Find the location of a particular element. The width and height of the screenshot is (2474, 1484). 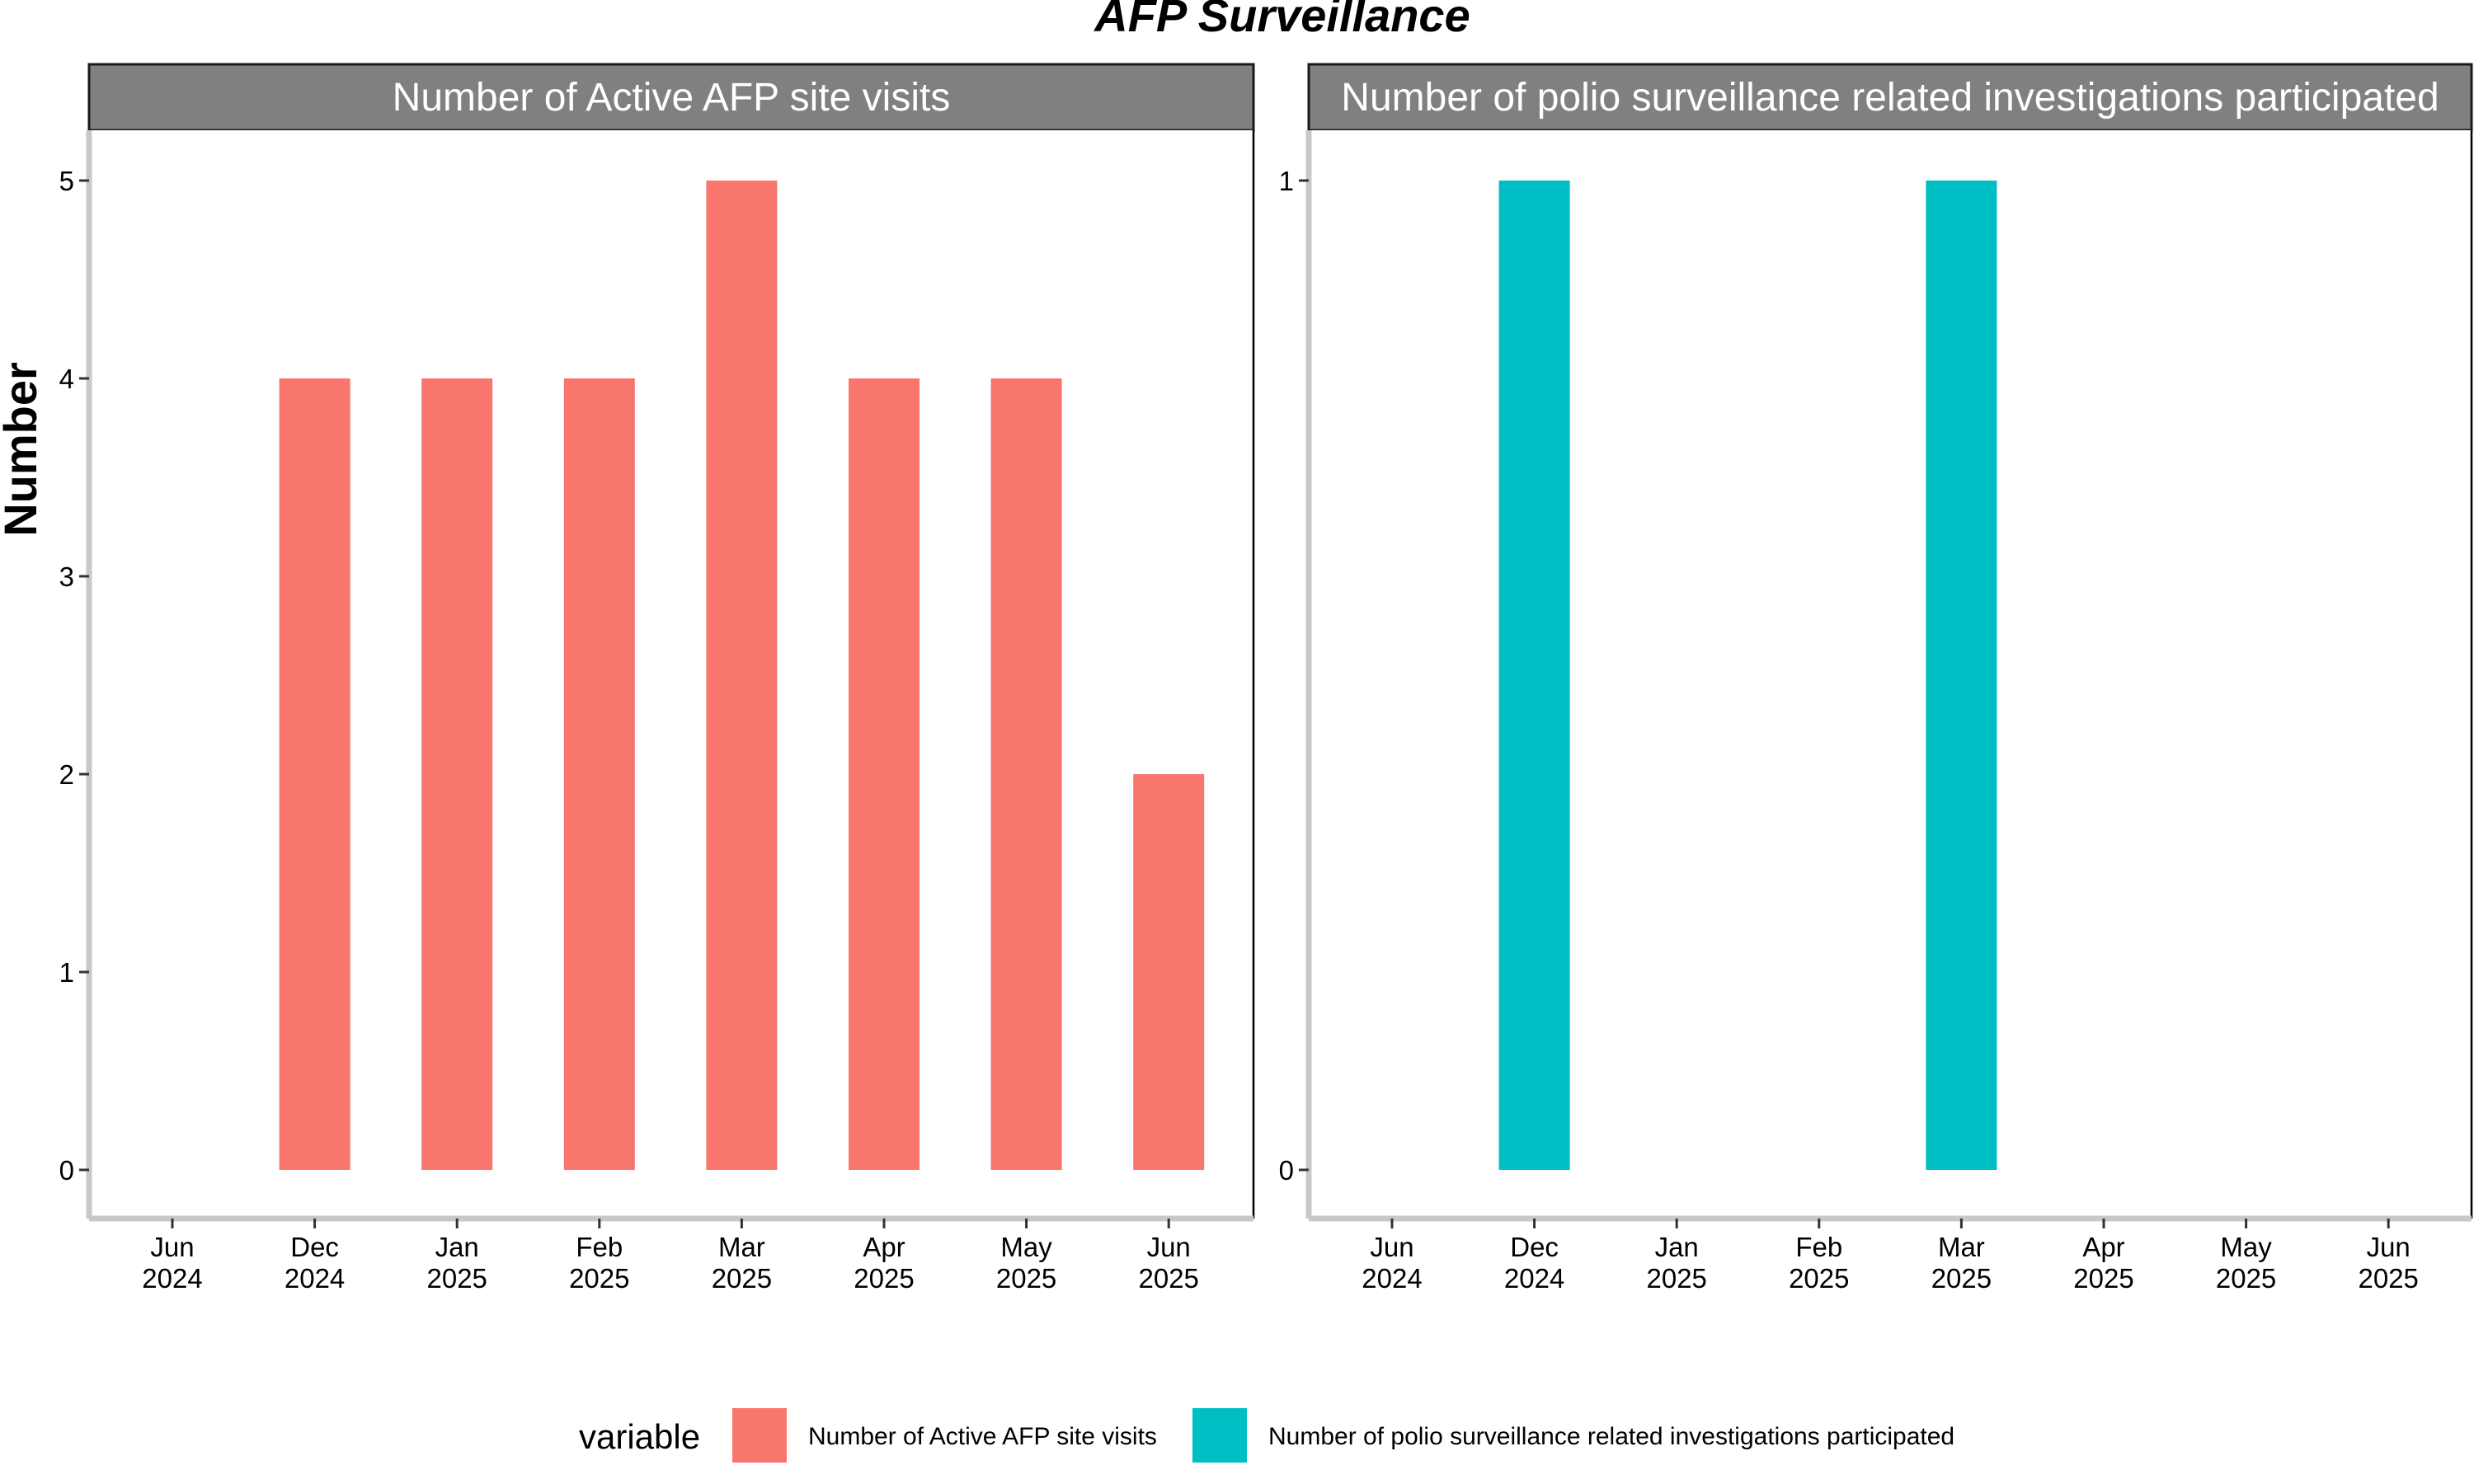

bar-jun-2025 is located at coordinates (1169, 972).